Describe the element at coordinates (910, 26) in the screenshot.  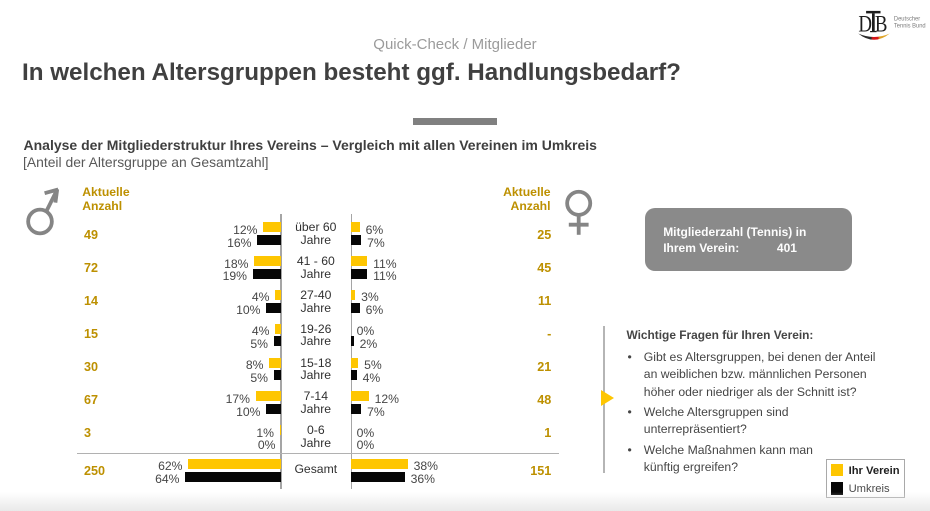
I see `svg-text: Tennis Bund` at that location.